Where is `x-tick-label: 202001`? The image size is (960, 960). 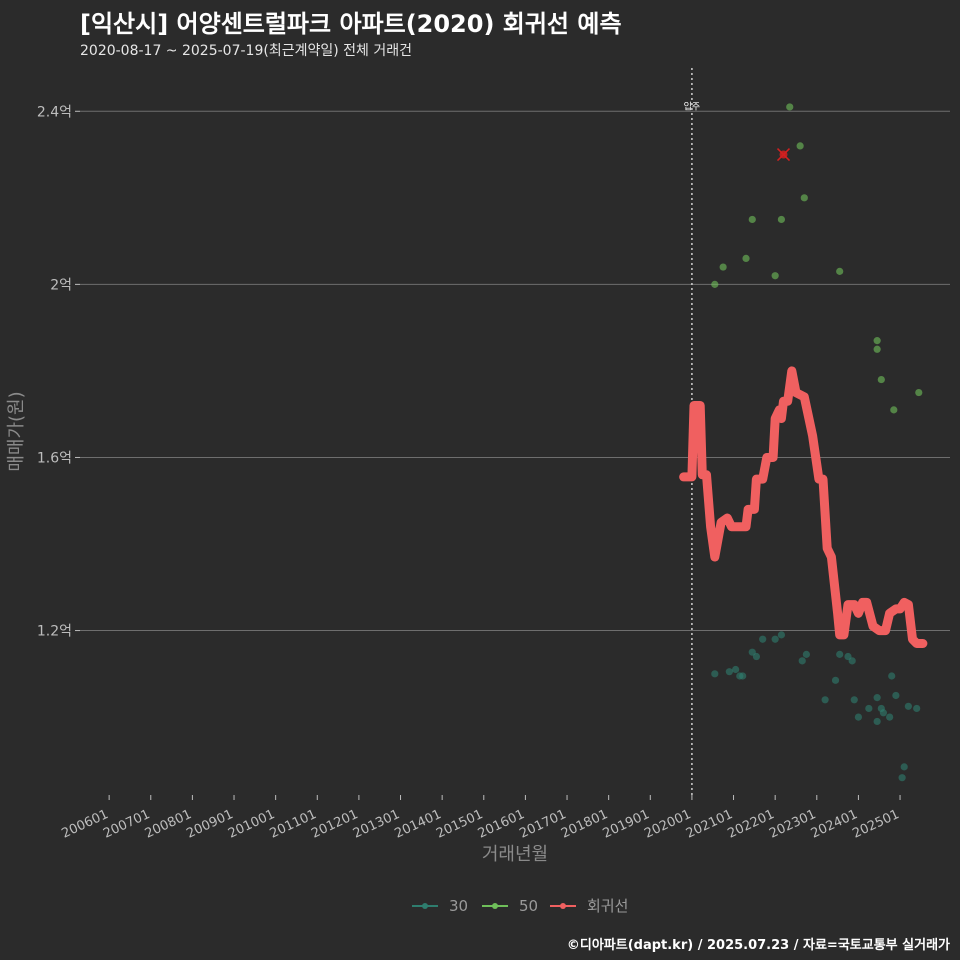
x-tick-label: 202001 is located at coordinates (667, 824).